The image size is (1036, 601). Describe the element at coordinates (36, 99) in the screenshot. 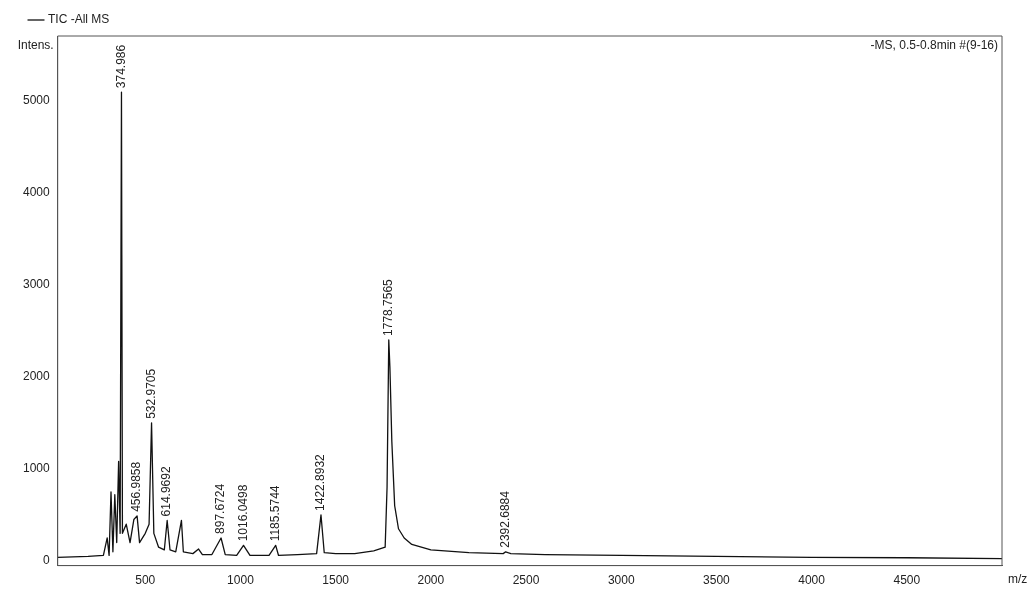

I see `y-tick-label: 5000` at that location.